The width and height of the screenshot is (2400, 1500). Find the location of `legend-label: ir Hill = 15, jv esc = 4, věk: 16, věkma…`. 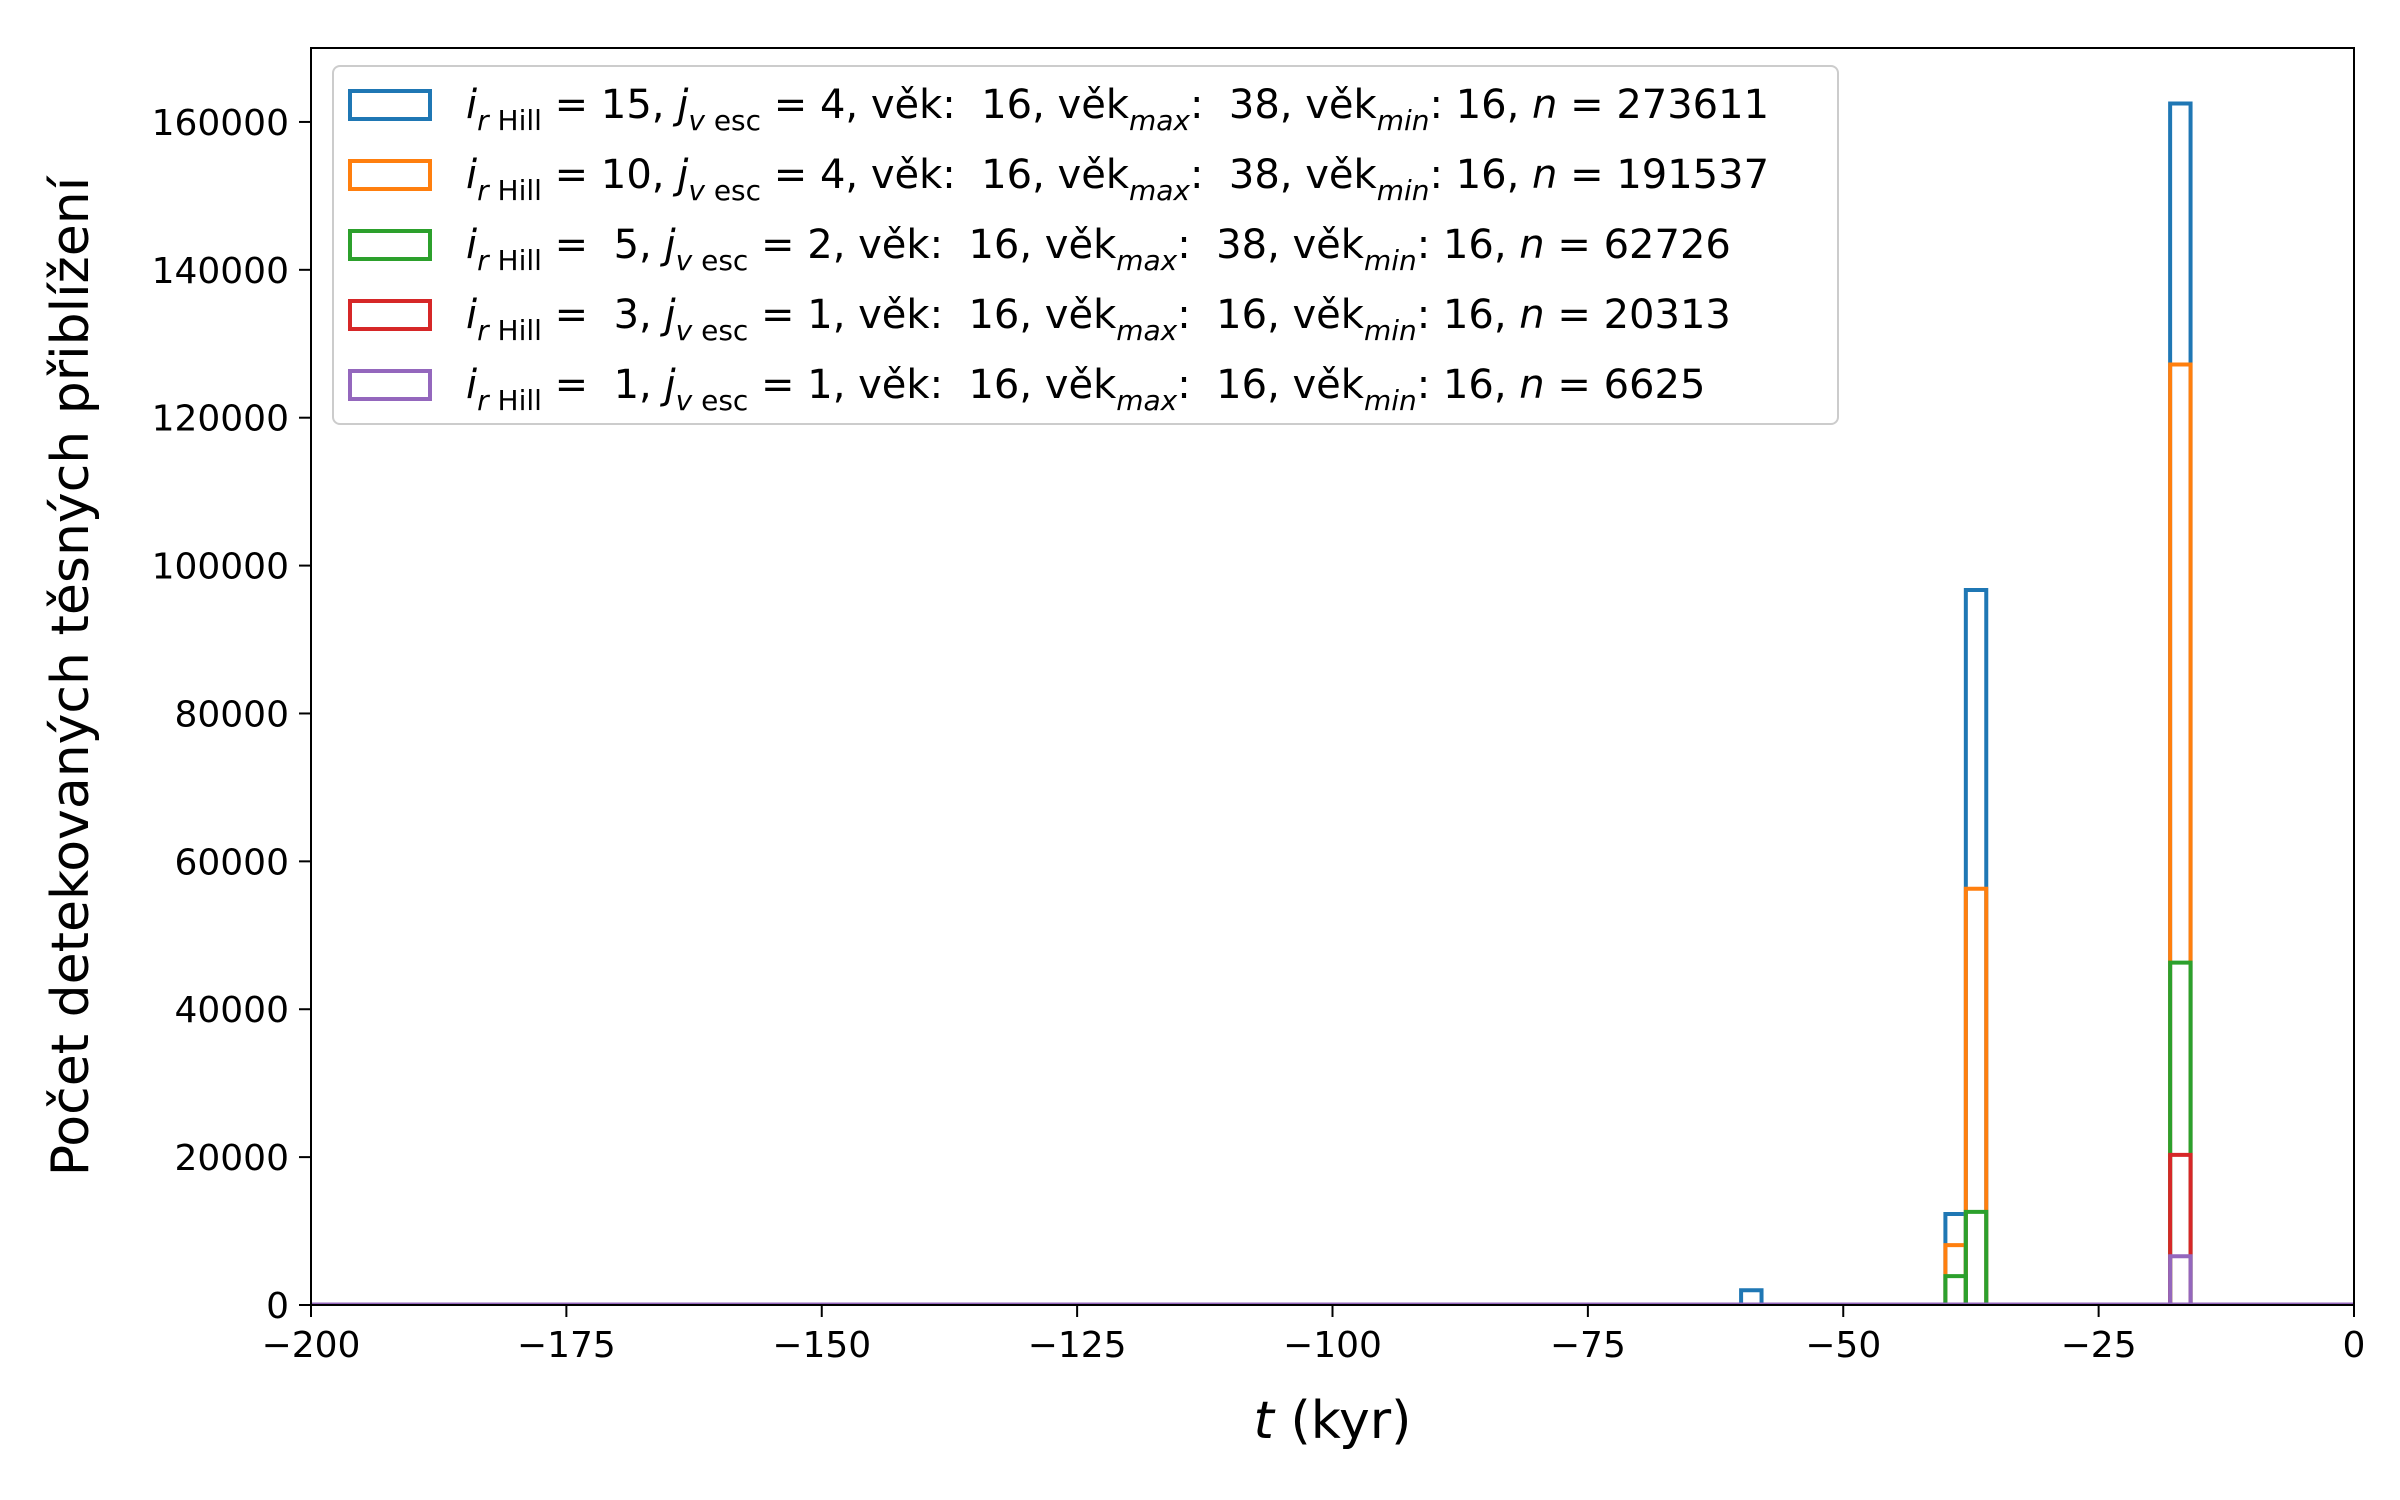

legend-label: ir Hill = 15, jv esc = 4, věk: 16, věkma… is located at coordinates (1117, 109).